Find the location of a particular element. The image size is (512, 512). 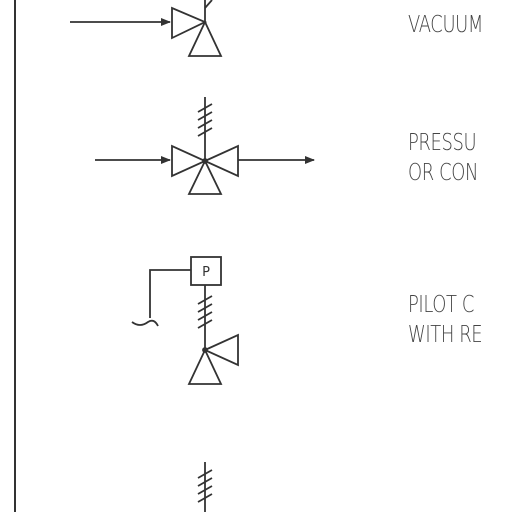

partial-valve-symbol is located at coordinates (205, 487).